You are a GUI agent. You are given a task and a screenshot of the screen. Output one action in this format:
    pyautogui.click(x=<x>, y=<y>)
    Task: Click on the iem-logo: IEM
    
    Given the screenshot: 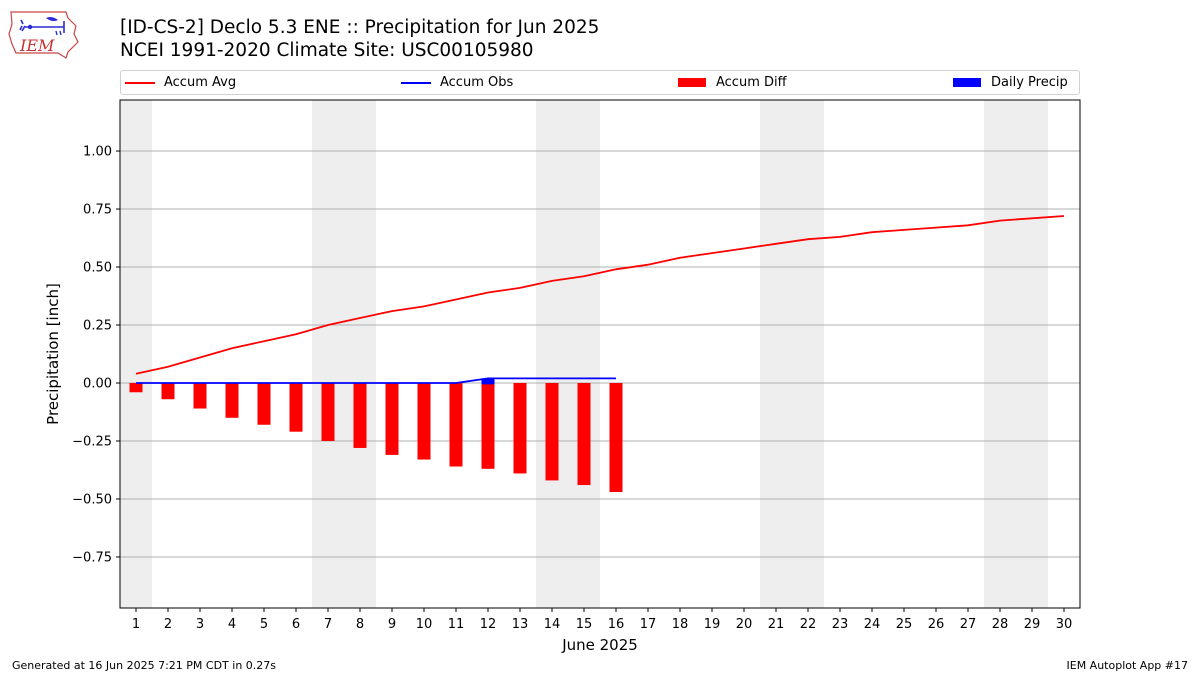 What is the action you would take?
    pyautogui.click(x=43, y=35)
    